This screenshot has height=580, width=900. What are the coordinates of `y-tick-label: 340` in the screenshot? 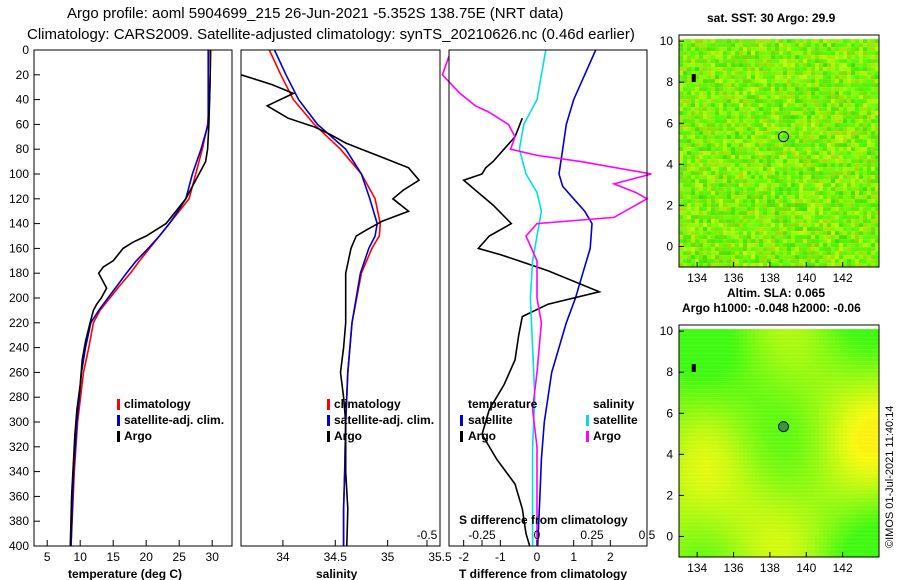 It's located at (19, 472).